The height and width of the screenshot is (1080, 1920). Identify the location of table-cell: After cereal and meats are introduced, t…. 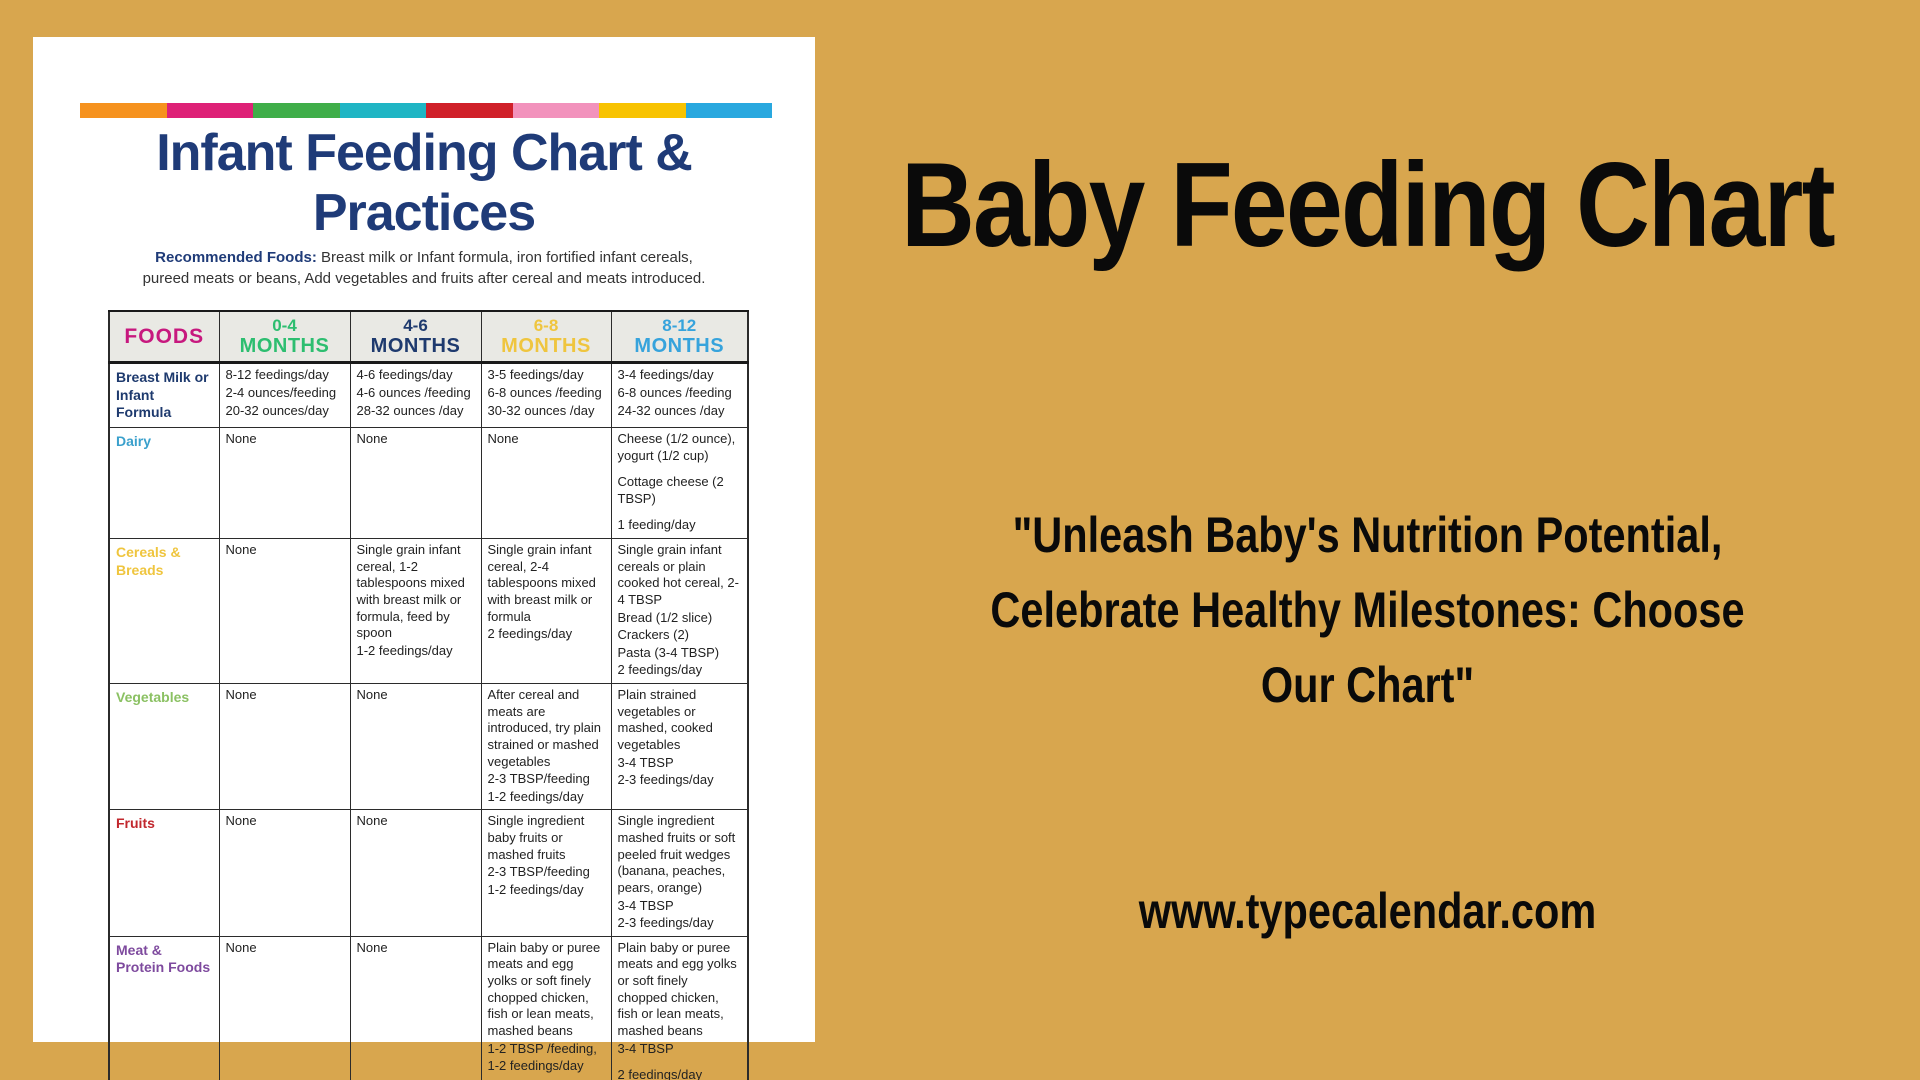
(546, 747).